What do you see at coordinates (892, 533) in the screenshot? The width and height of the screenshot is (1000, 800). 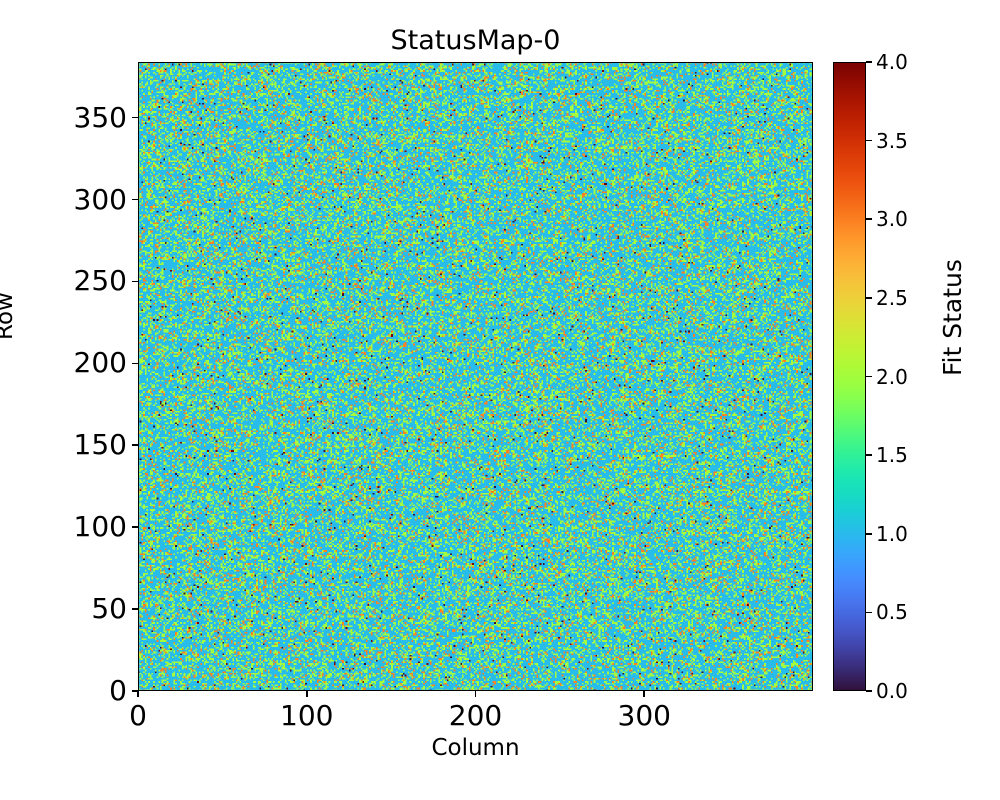 I see `colorbar-tick-label: 1.0` at bounding box center [892, 533].